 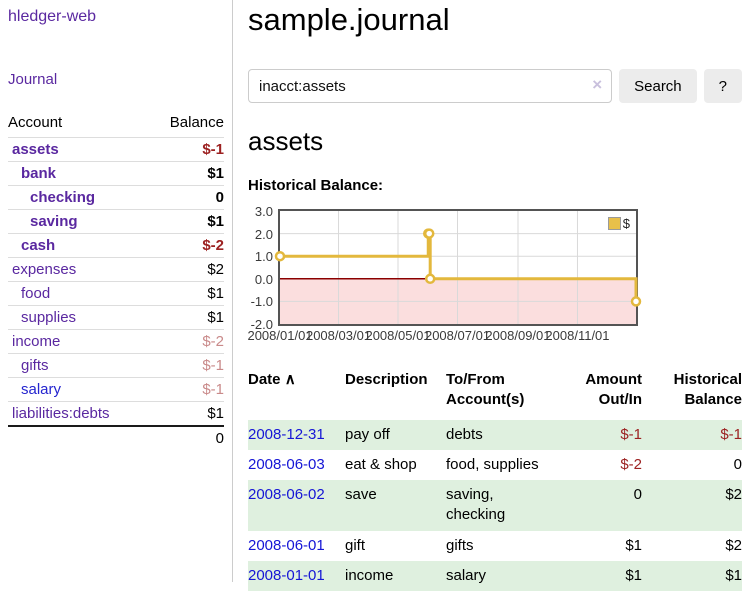 I want to click on transaction-accounts: food, supplies, so click(x=498, y=465).